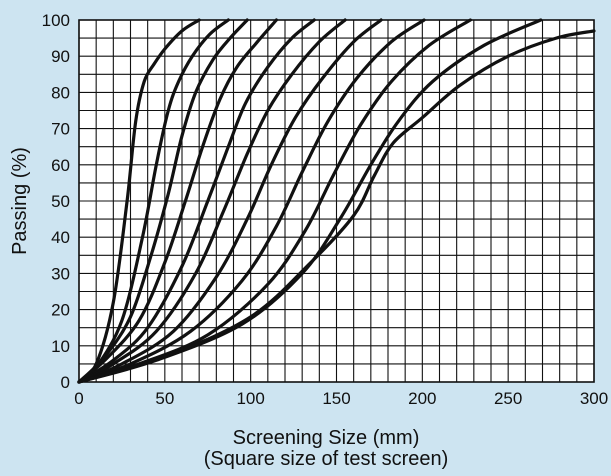  Describe the element at coordinates (78, 398) in the screenshot. I see `x-tick-label: 0` at that location.